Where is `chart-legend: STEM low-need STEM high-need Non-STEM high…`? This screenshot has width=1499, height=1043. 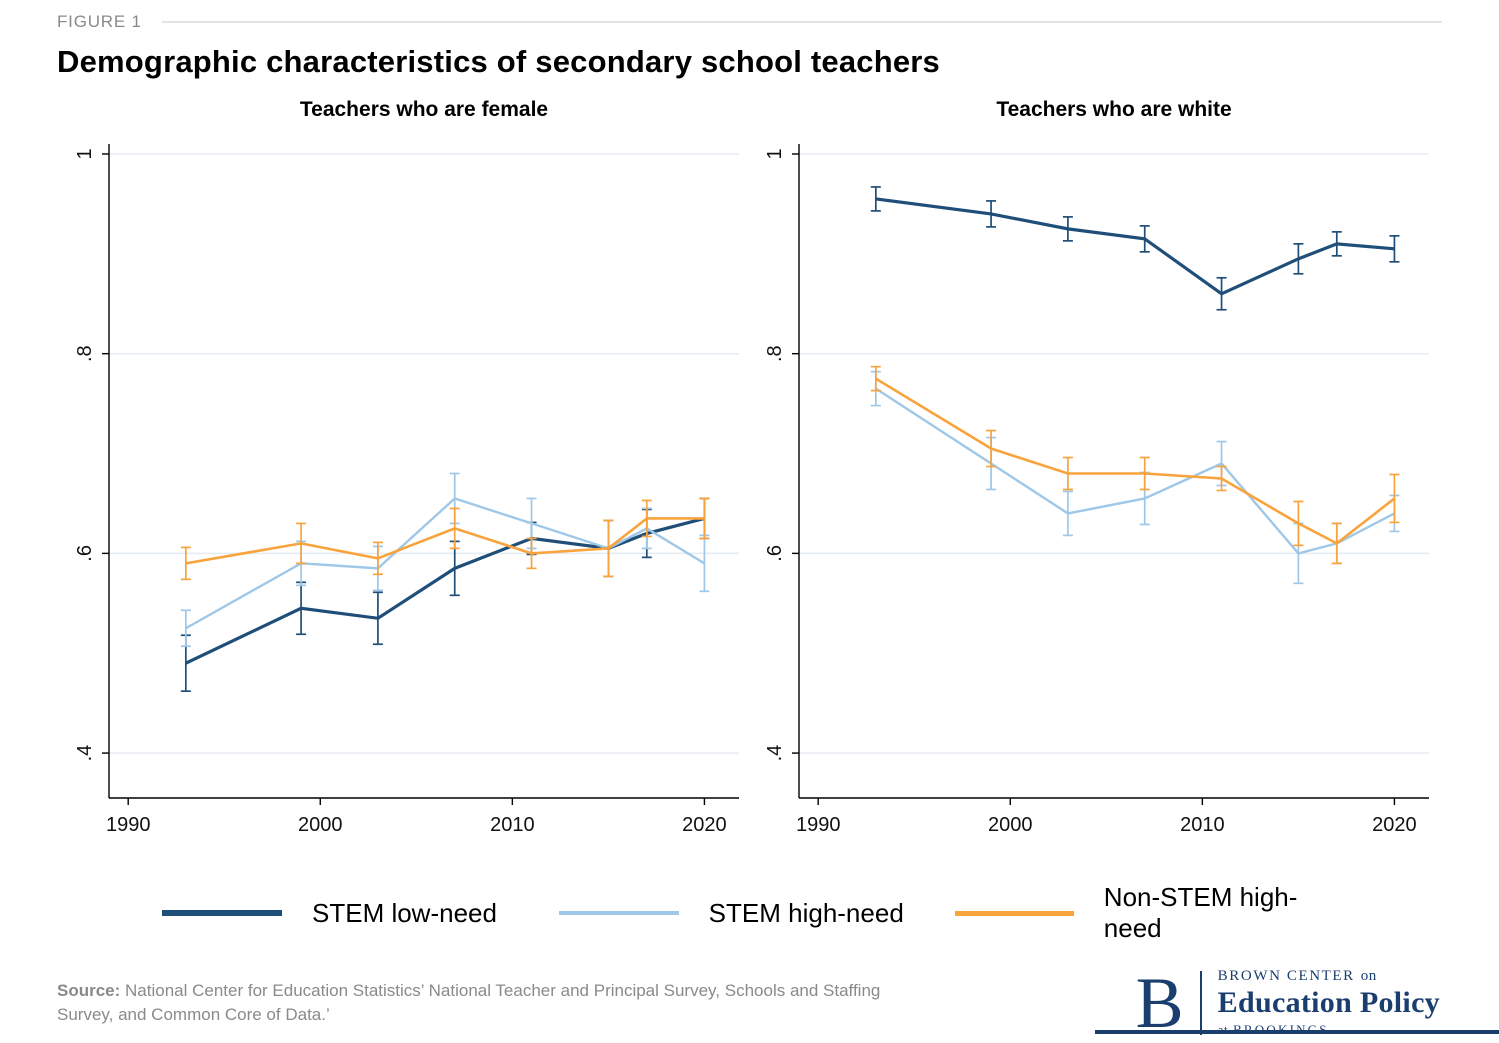
chart-legend: STEM low-need STEM high-need Non-STEM high… is located at coordinates (757, 913).